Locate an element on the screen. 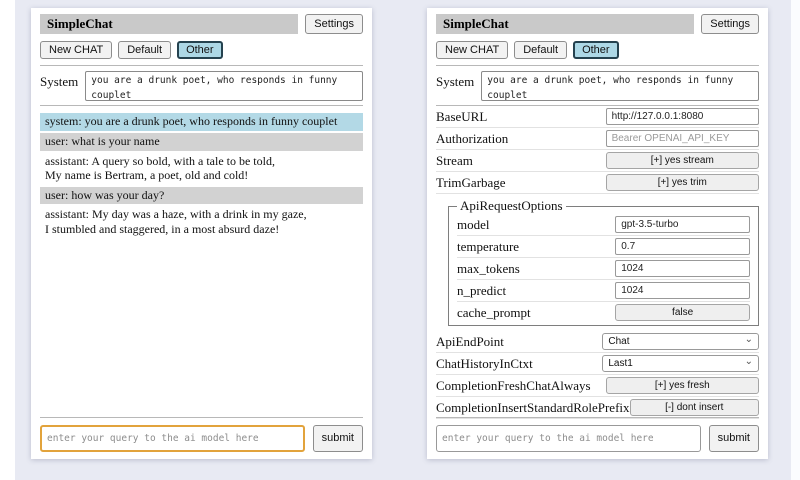  completion-insert-standard-role-prefix-toggle-button: [-] dont insert is located at coordinates (694, 408).